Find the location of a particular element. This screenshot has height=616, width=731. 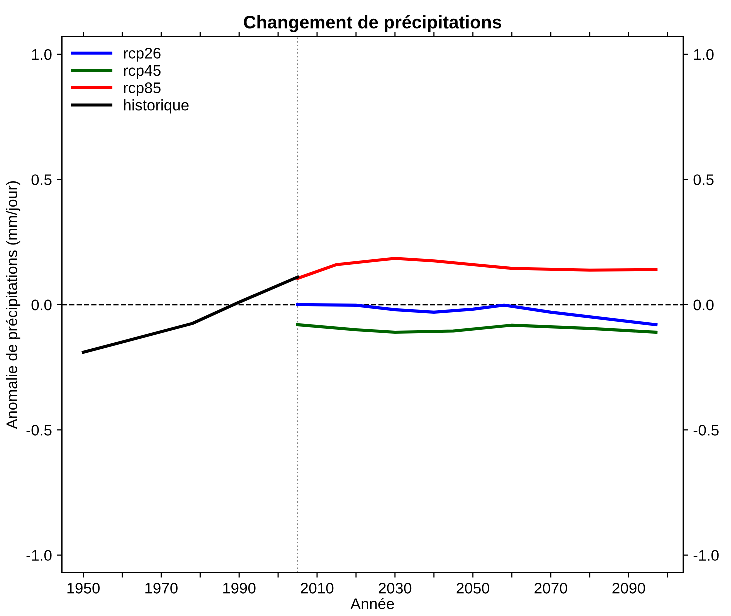

x-tick-label: 1970 is located at coordinates (162, 588).